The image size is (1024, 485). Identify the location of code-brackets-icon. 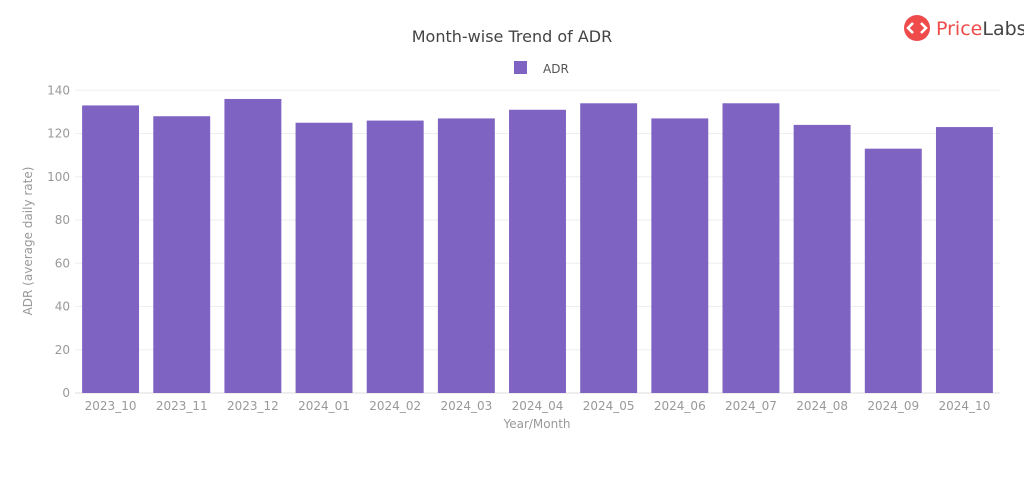
(917, 28).